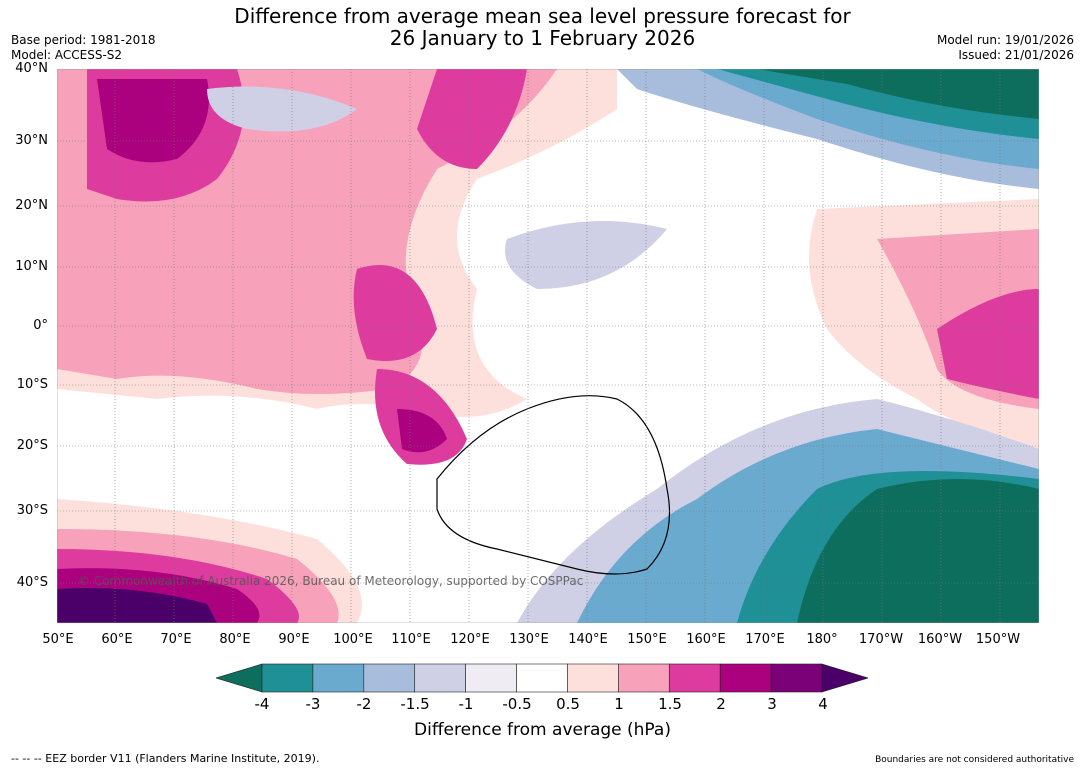  What do you see at coordinates (31, 266) in the screenshot?
I see `lat-label-10n: 10°N` at bounding box center [31, 266].